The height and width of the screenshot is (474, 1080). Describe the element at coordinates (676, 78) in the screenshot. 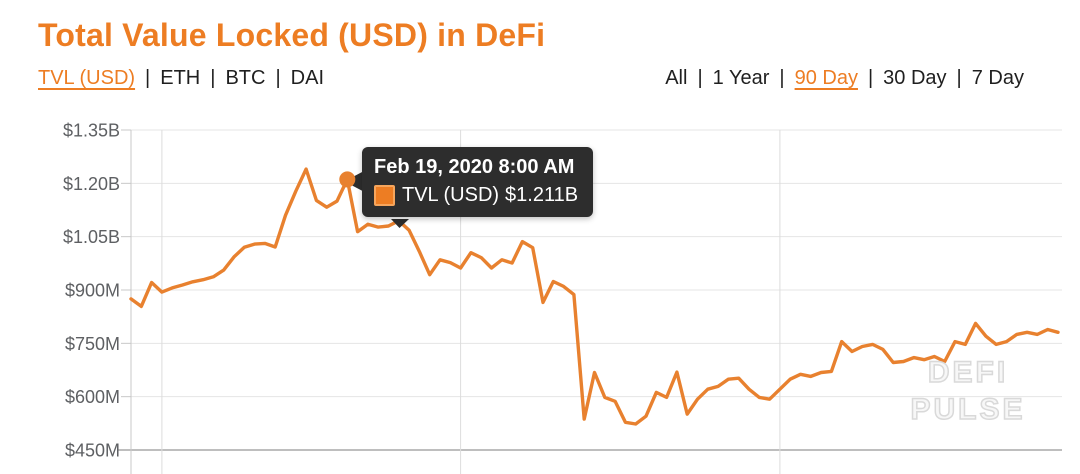

I see `range-tab-all: All` at that location.